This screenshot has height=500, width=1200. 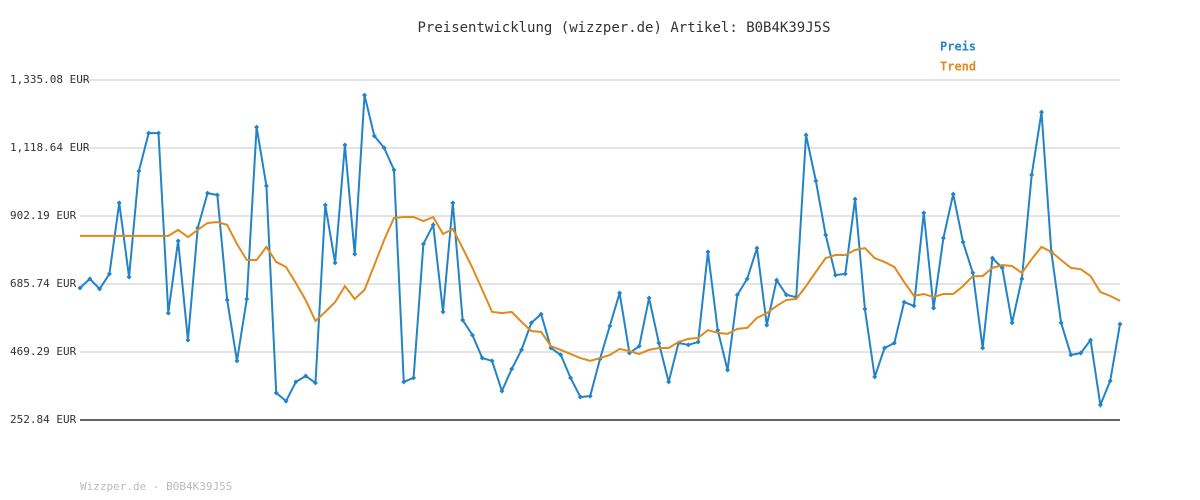 I want to click on y-tick-label: 902.19 EUR, so click(x=43, y=215).